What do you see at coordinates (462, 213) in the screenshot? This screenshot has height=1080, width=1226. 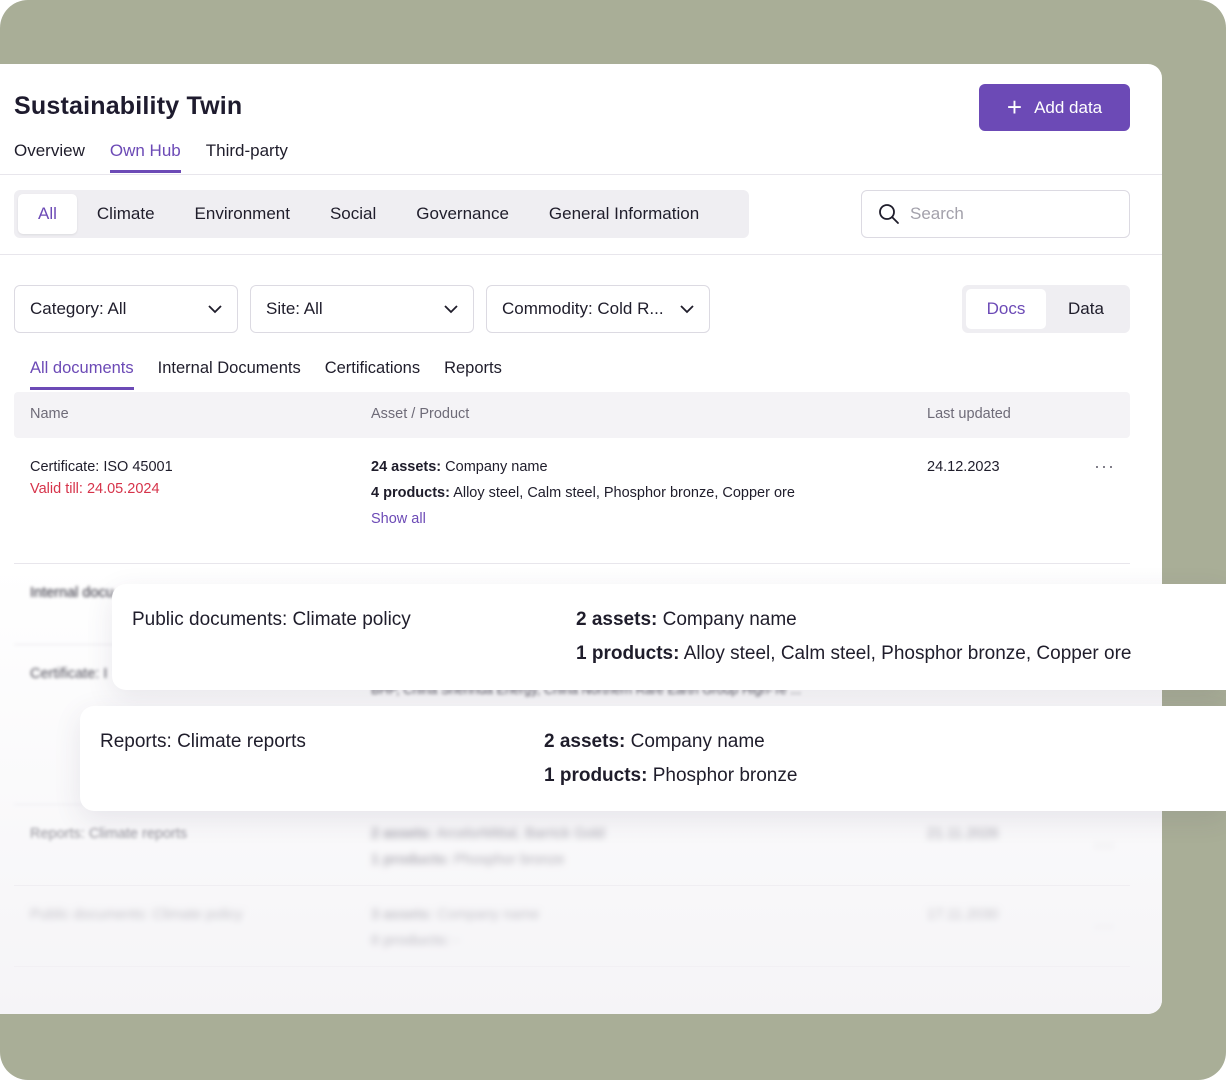 I see `category-tab-governance: Governance` at bounding box center [462, 213].